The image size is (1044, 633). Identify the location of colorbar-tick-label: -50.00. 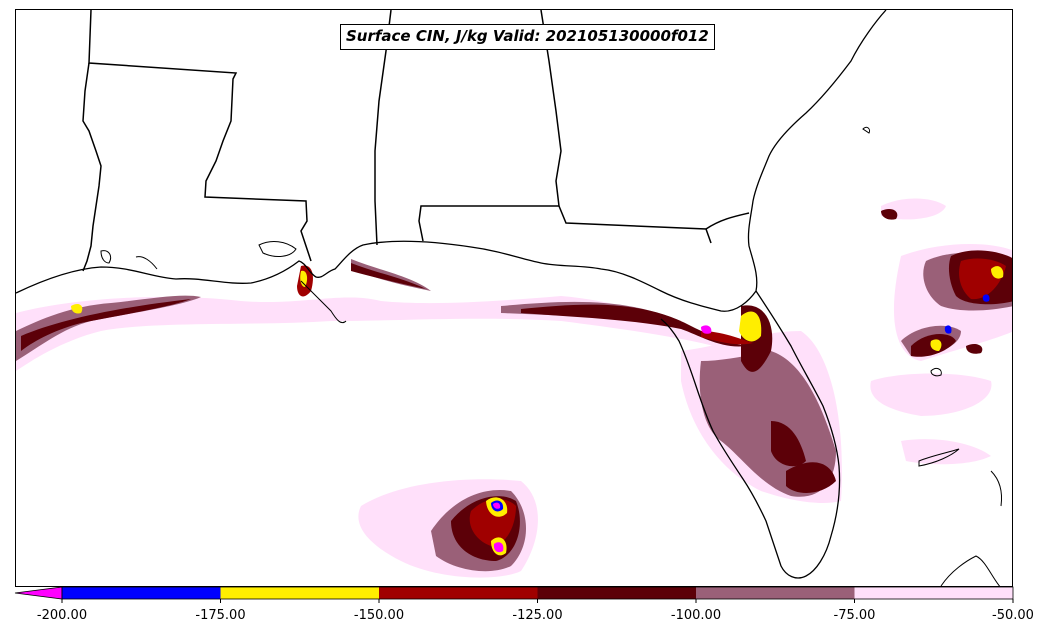
(1013, 615).